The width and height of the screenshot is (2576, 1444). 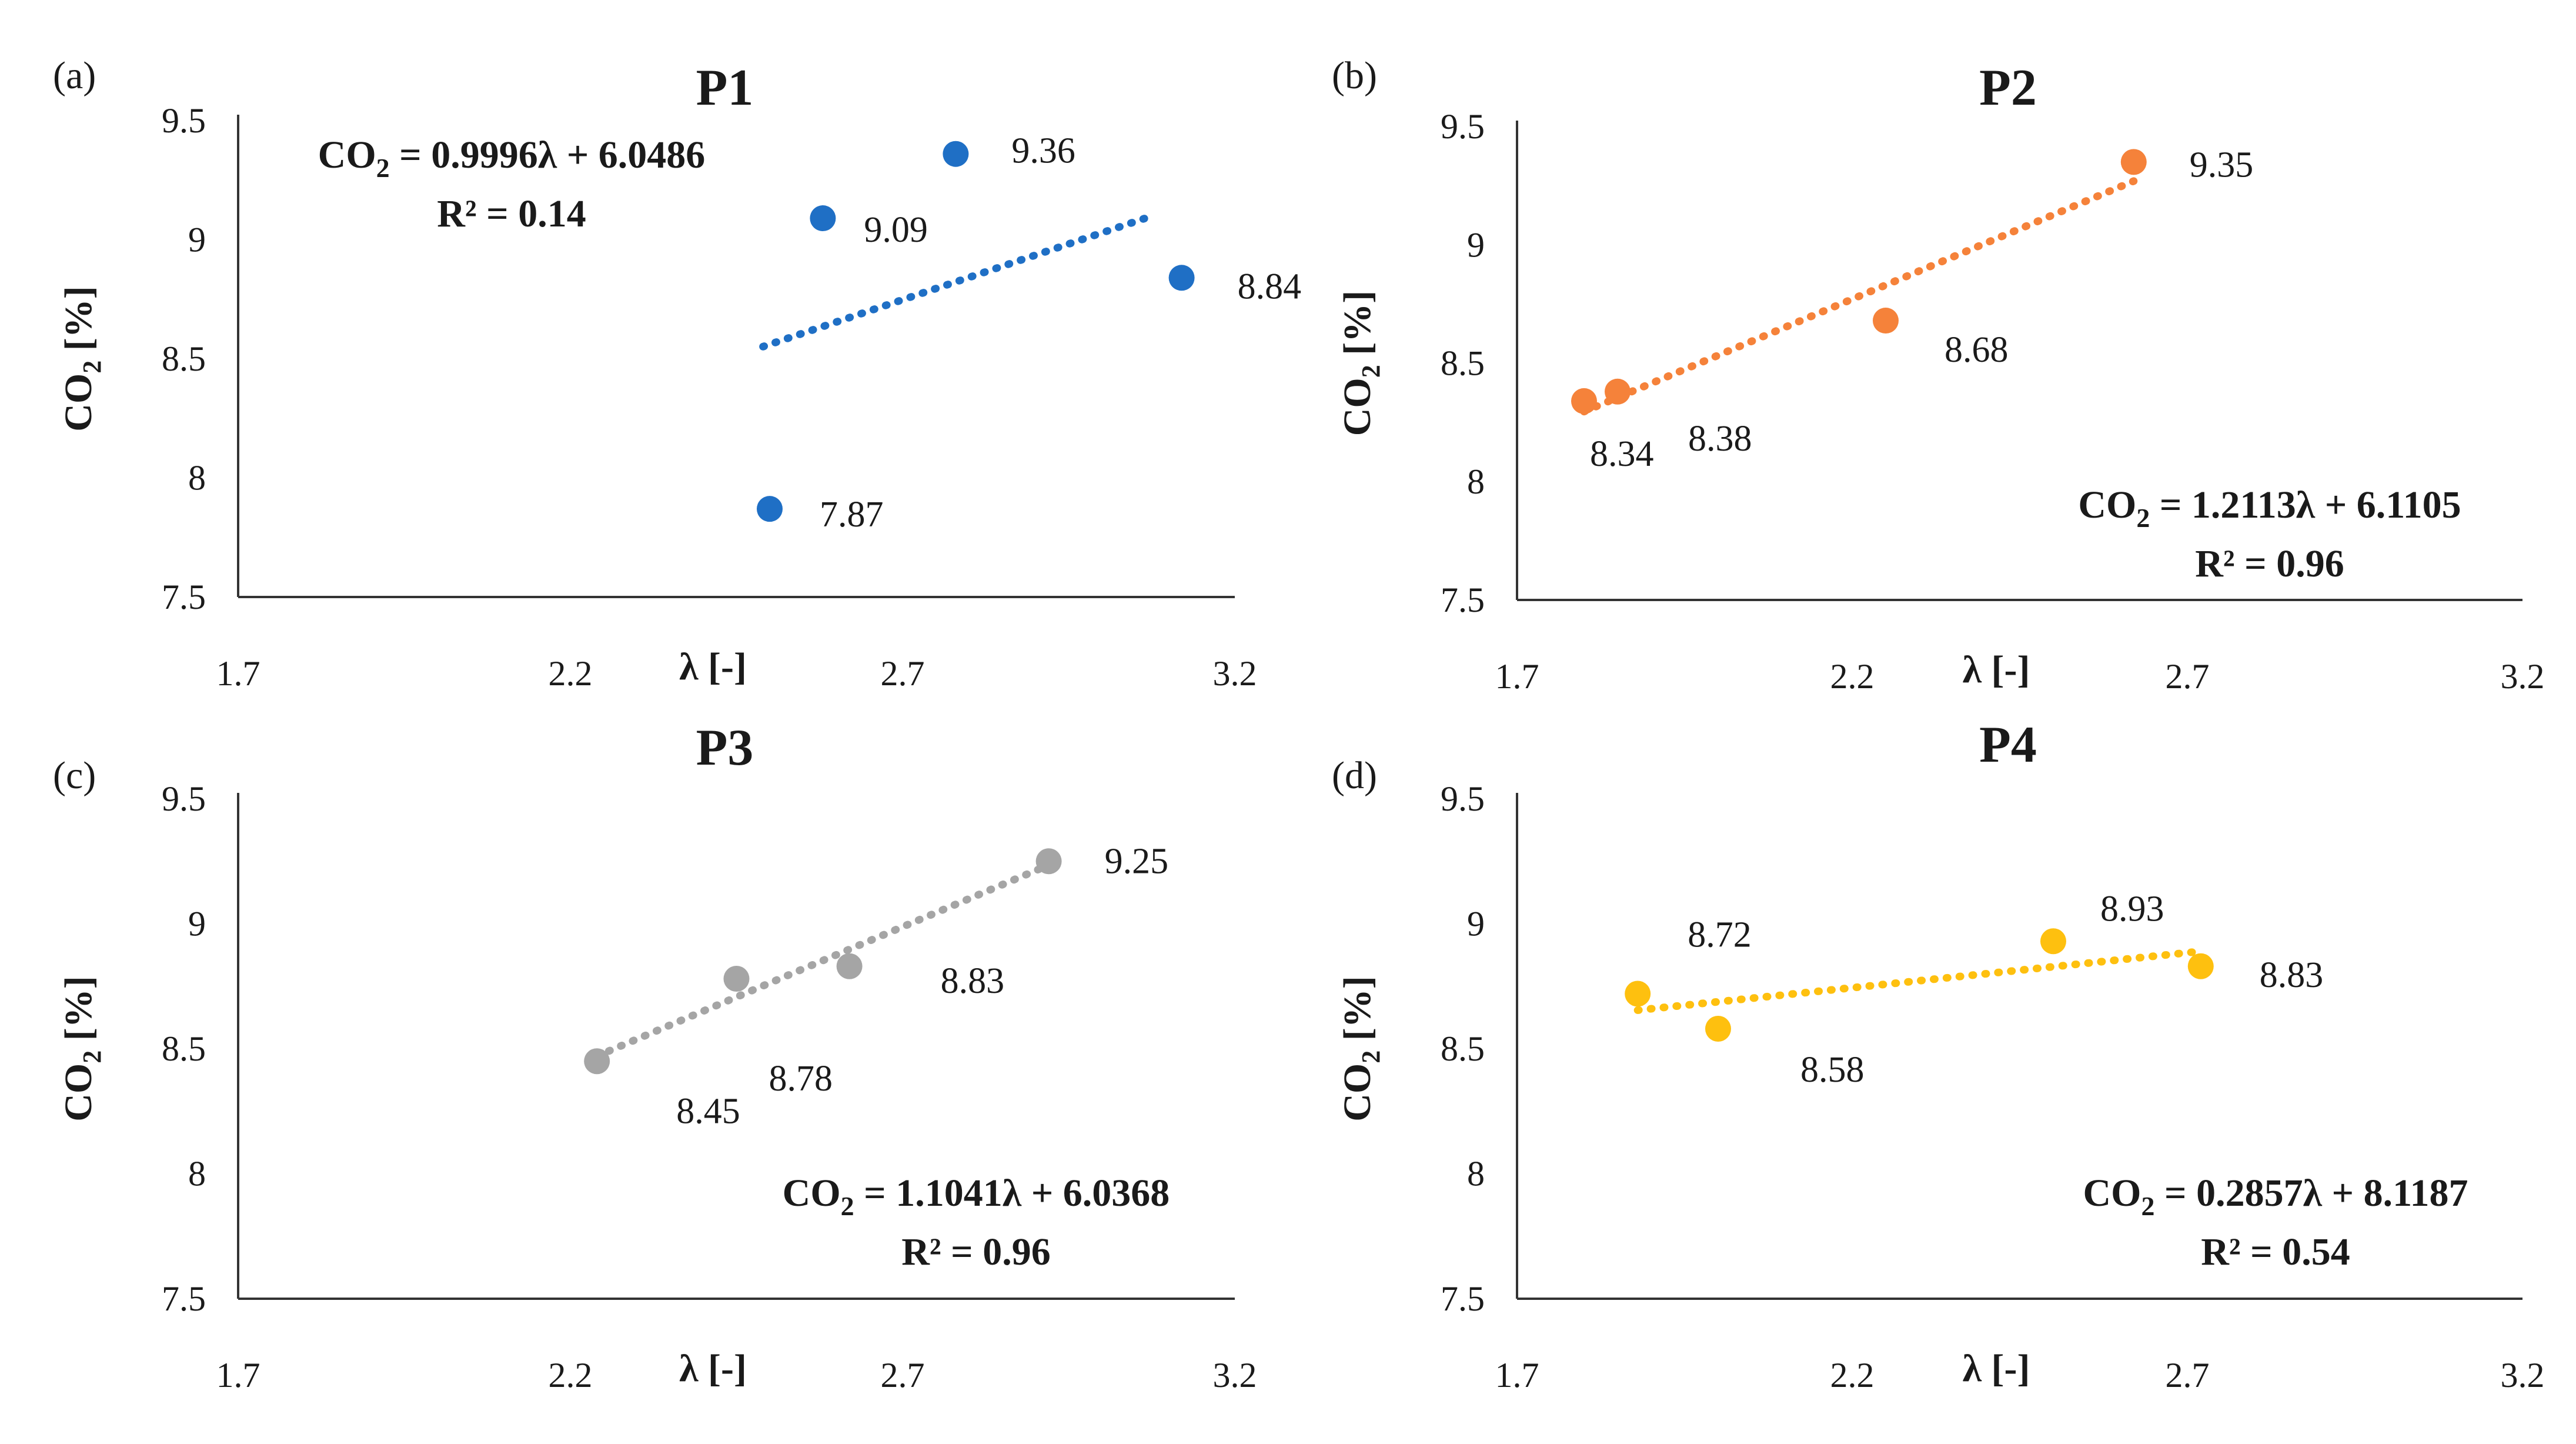 What do you see at coordinates (852, 515) in the screenshot?
I see `data-label: 7.87` at bounding box center [852, 515].